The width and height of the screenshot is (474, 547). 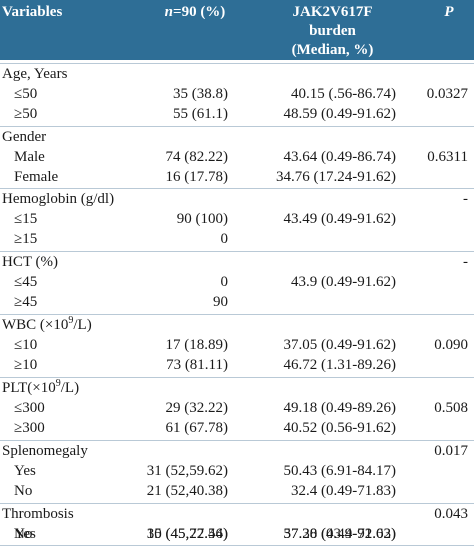 What do you see at coordinates (237, 325) in the screenshot?
I see `table-row: WBC (×109/L)` at bounding box center [237, 325].